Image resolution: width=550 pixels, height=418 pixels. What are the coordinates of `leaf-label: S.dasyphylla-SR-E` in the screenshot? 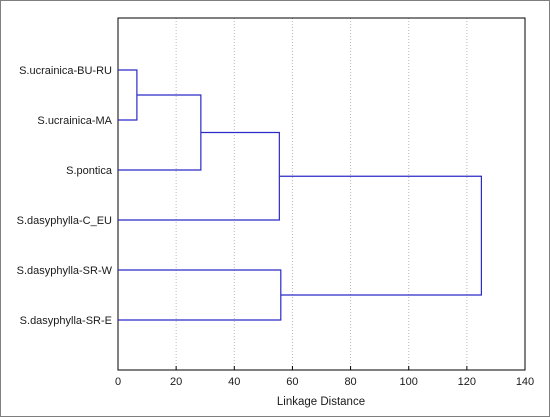 It's located at (66, 321).